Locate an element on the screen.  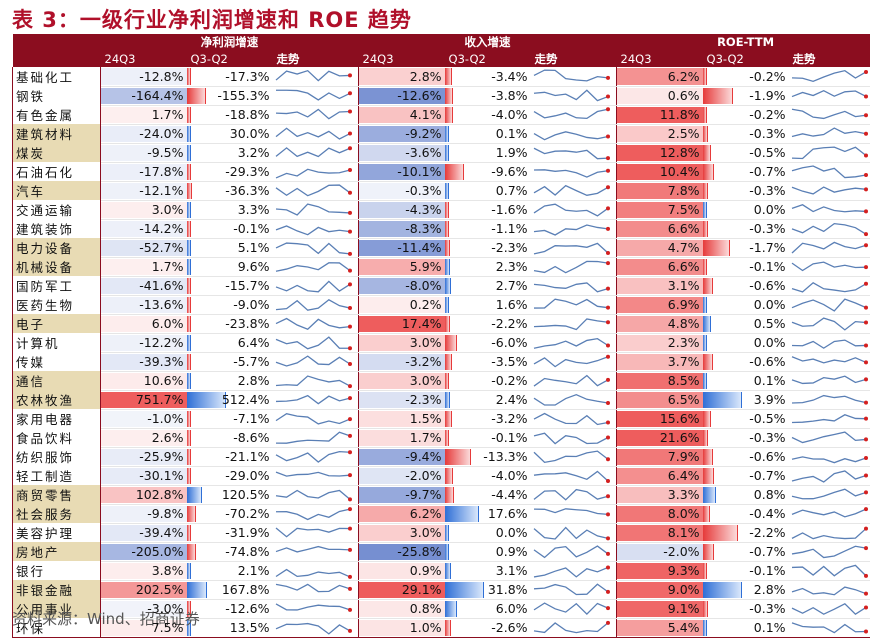
value-text: 1.7% is located at coordinates (426, 437).